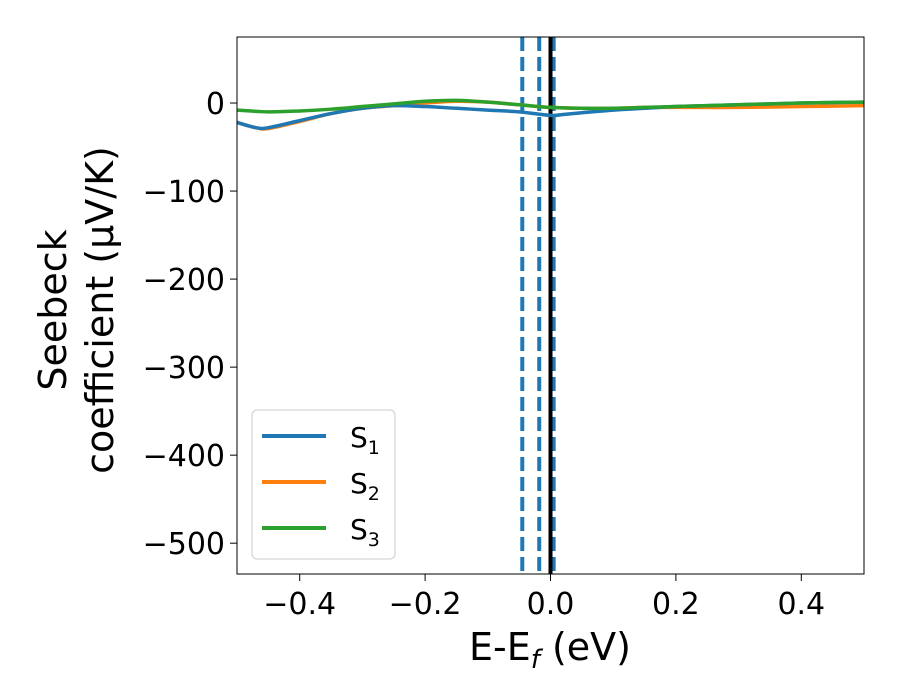  Describe the element at coordinates (550, 650) in the screenshot. I see `x-axis-label: E-Ef (eV)` at that location.